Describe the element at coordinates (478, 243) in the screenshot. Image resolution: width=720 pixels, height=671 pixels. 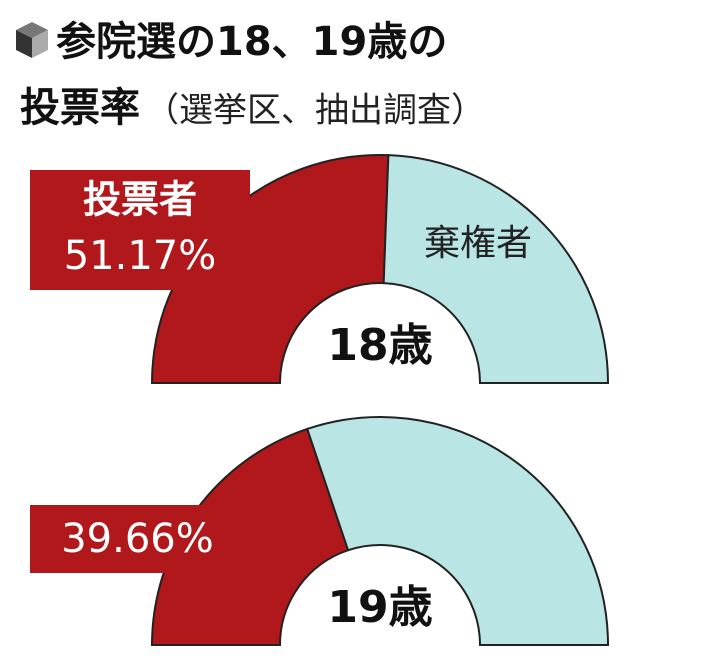
I see `category-label: 棄権者` at that location.